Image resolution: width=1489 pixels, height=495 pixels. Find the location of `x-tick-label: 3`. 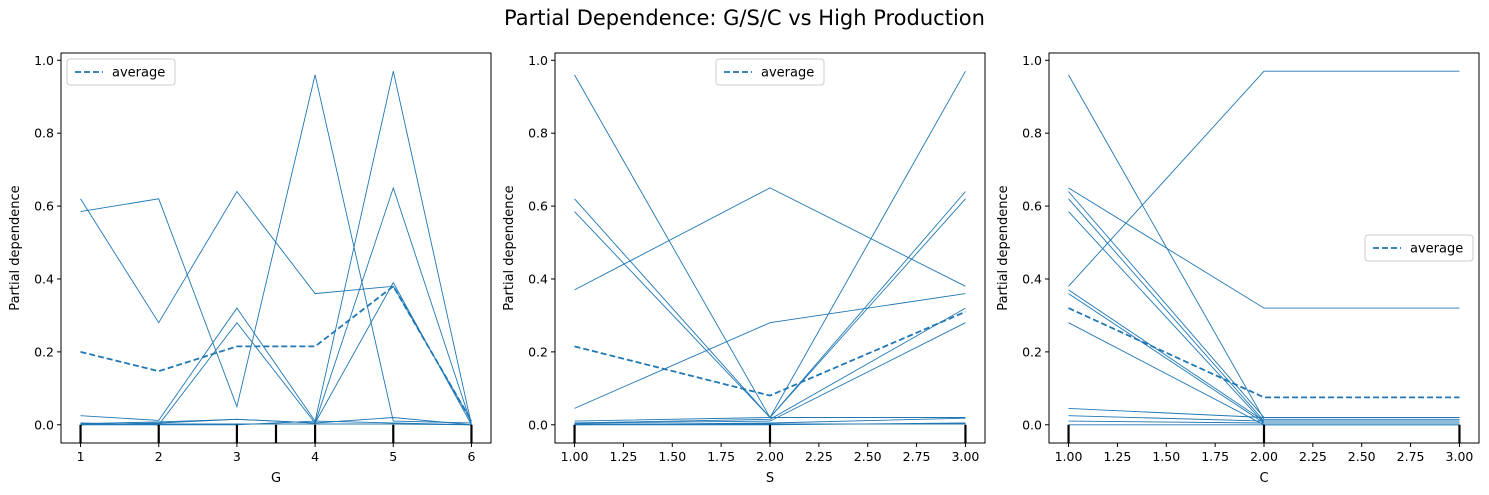

x-tick-label: 3 is located at coordinates (237, 456).